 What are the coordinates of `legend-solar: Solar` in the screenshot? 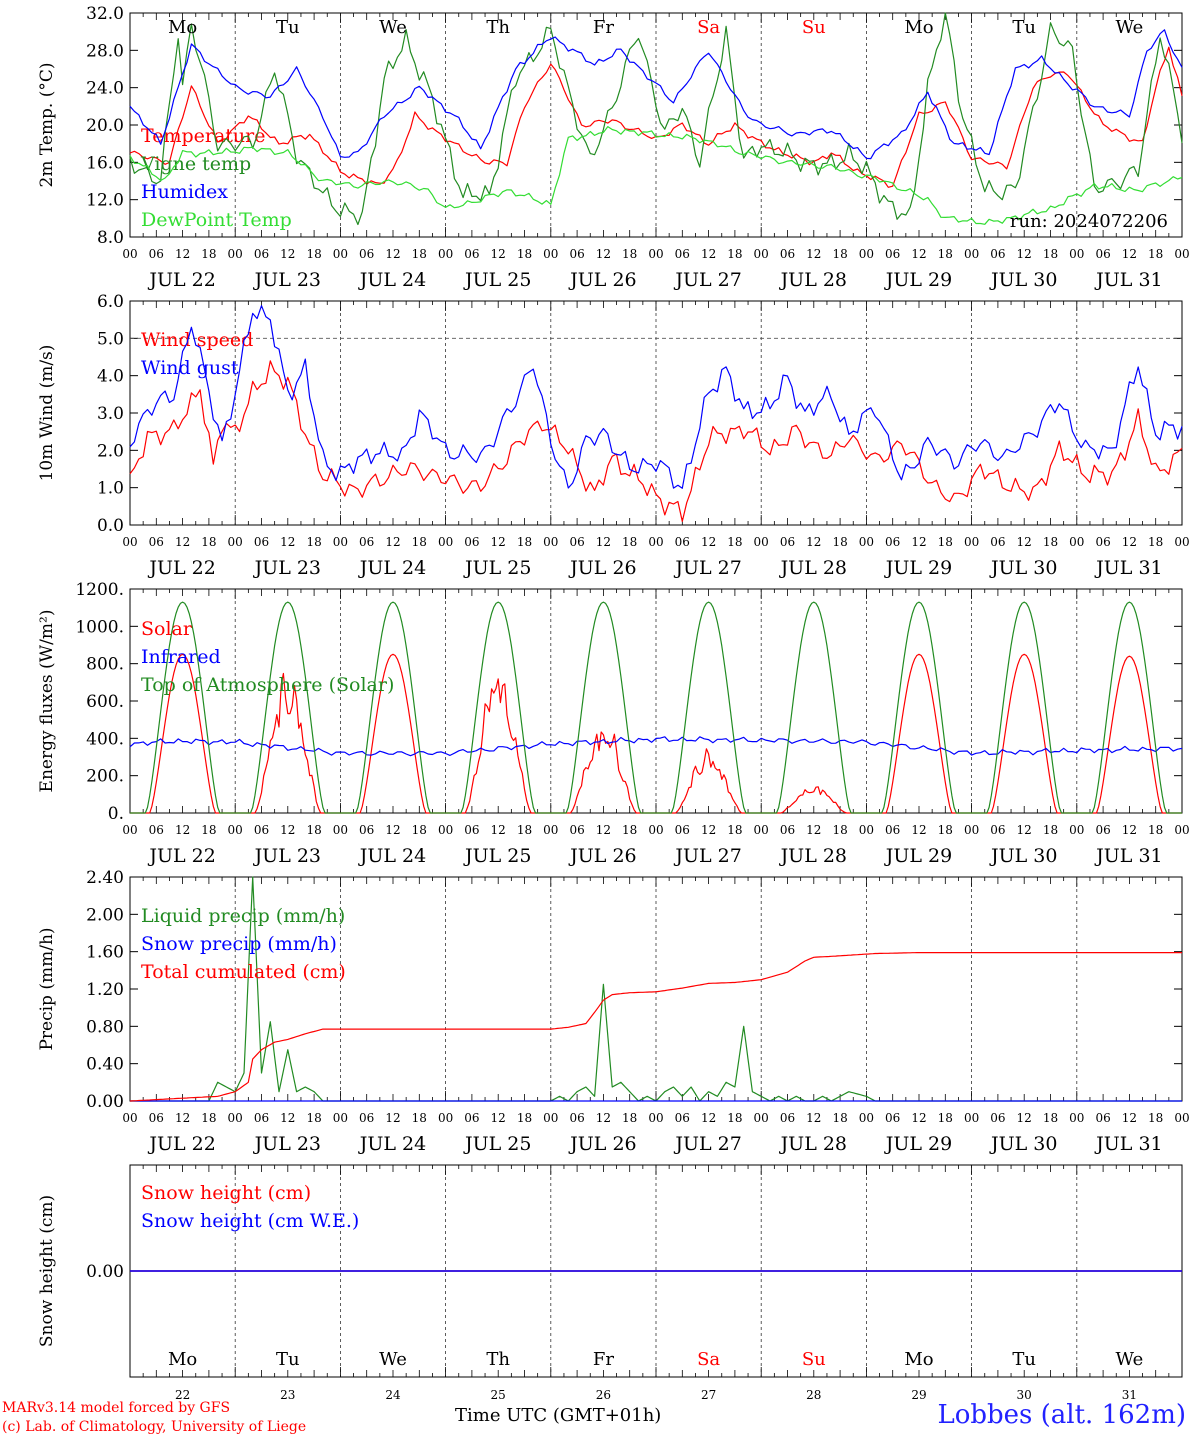 It's located at (167, 629).